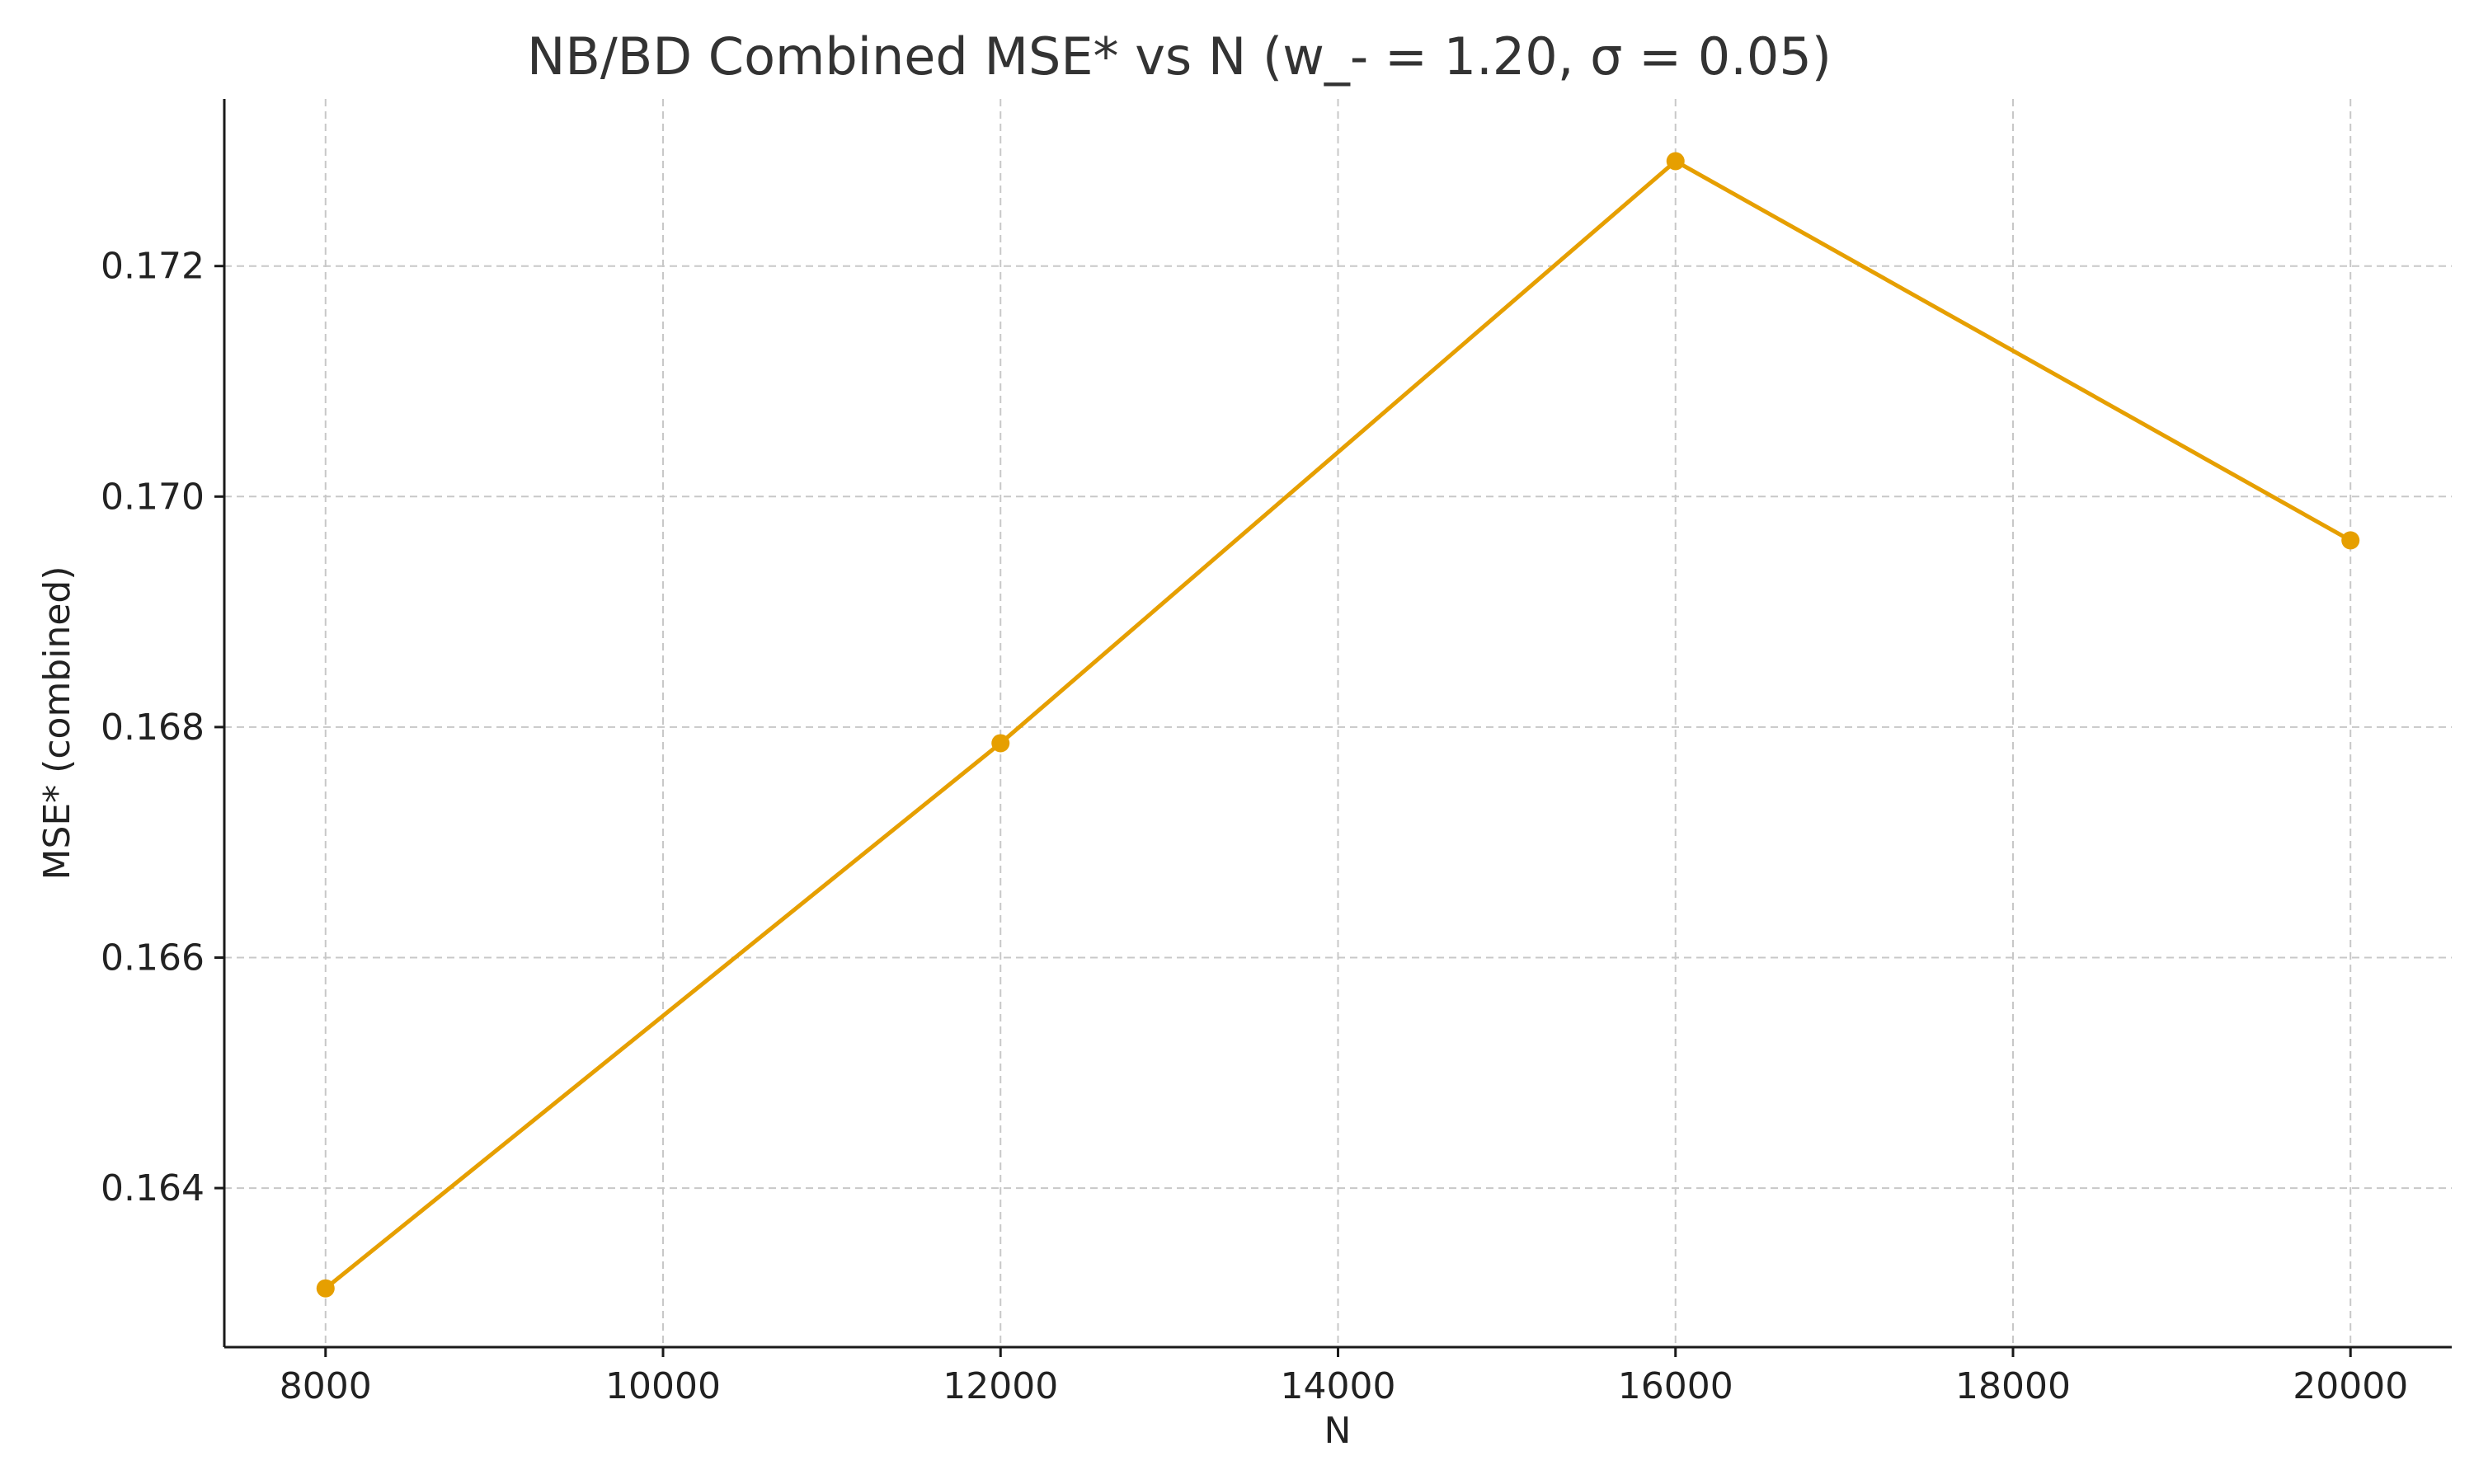 This screenshot has height=1484, width=2474. I want to click on x-tick-label: 20000, so click(2350, 1386).